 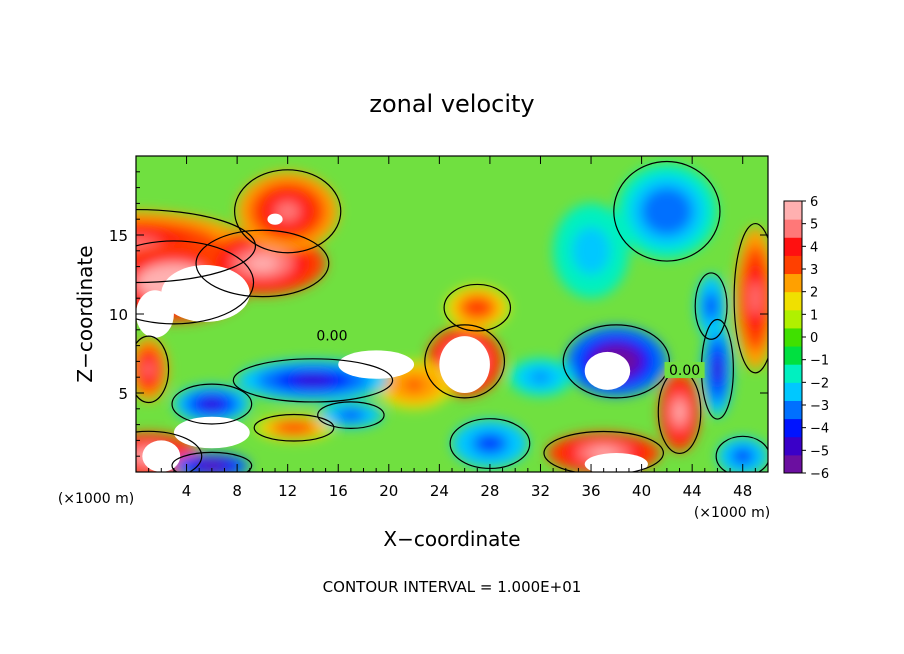 What do you see at coordinates (814, 202) in the screenshot?
I see `colorbar-label-0: 6` at bounding box center [814, 202].